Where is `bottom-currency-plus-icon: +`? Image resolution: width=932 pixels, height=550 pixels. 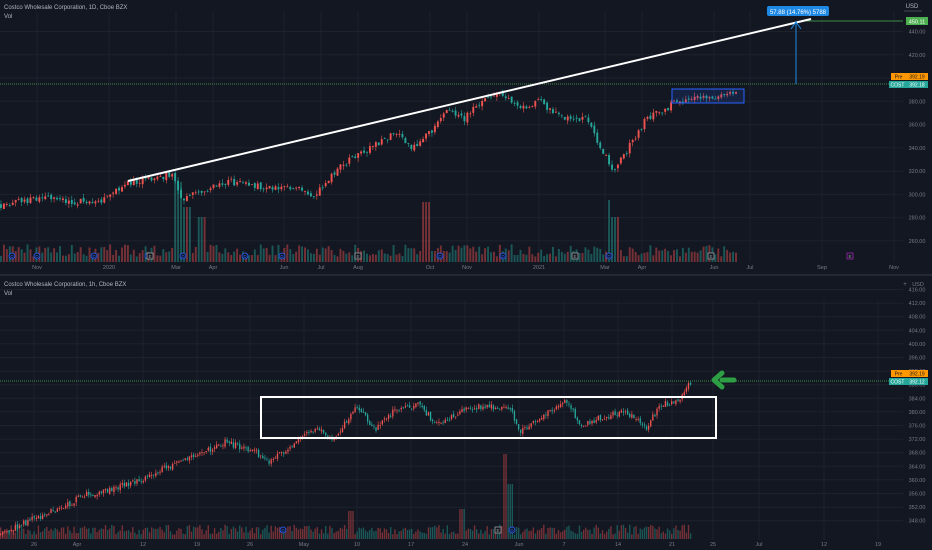 bottom-currency-plus-icon: + is located at coordinates (905, 285).